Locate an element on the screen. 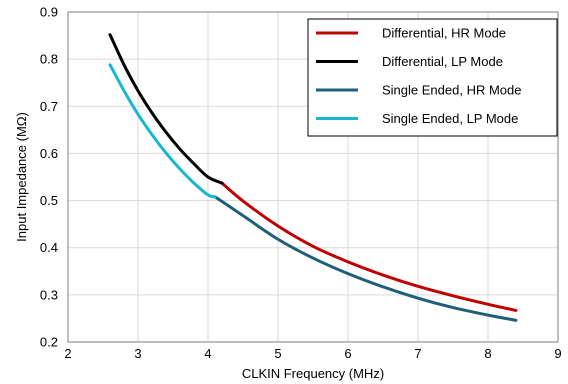 The image size is (568, 384). legend-label: Single Ended, HR Mode is located at coordinates (451, 90).